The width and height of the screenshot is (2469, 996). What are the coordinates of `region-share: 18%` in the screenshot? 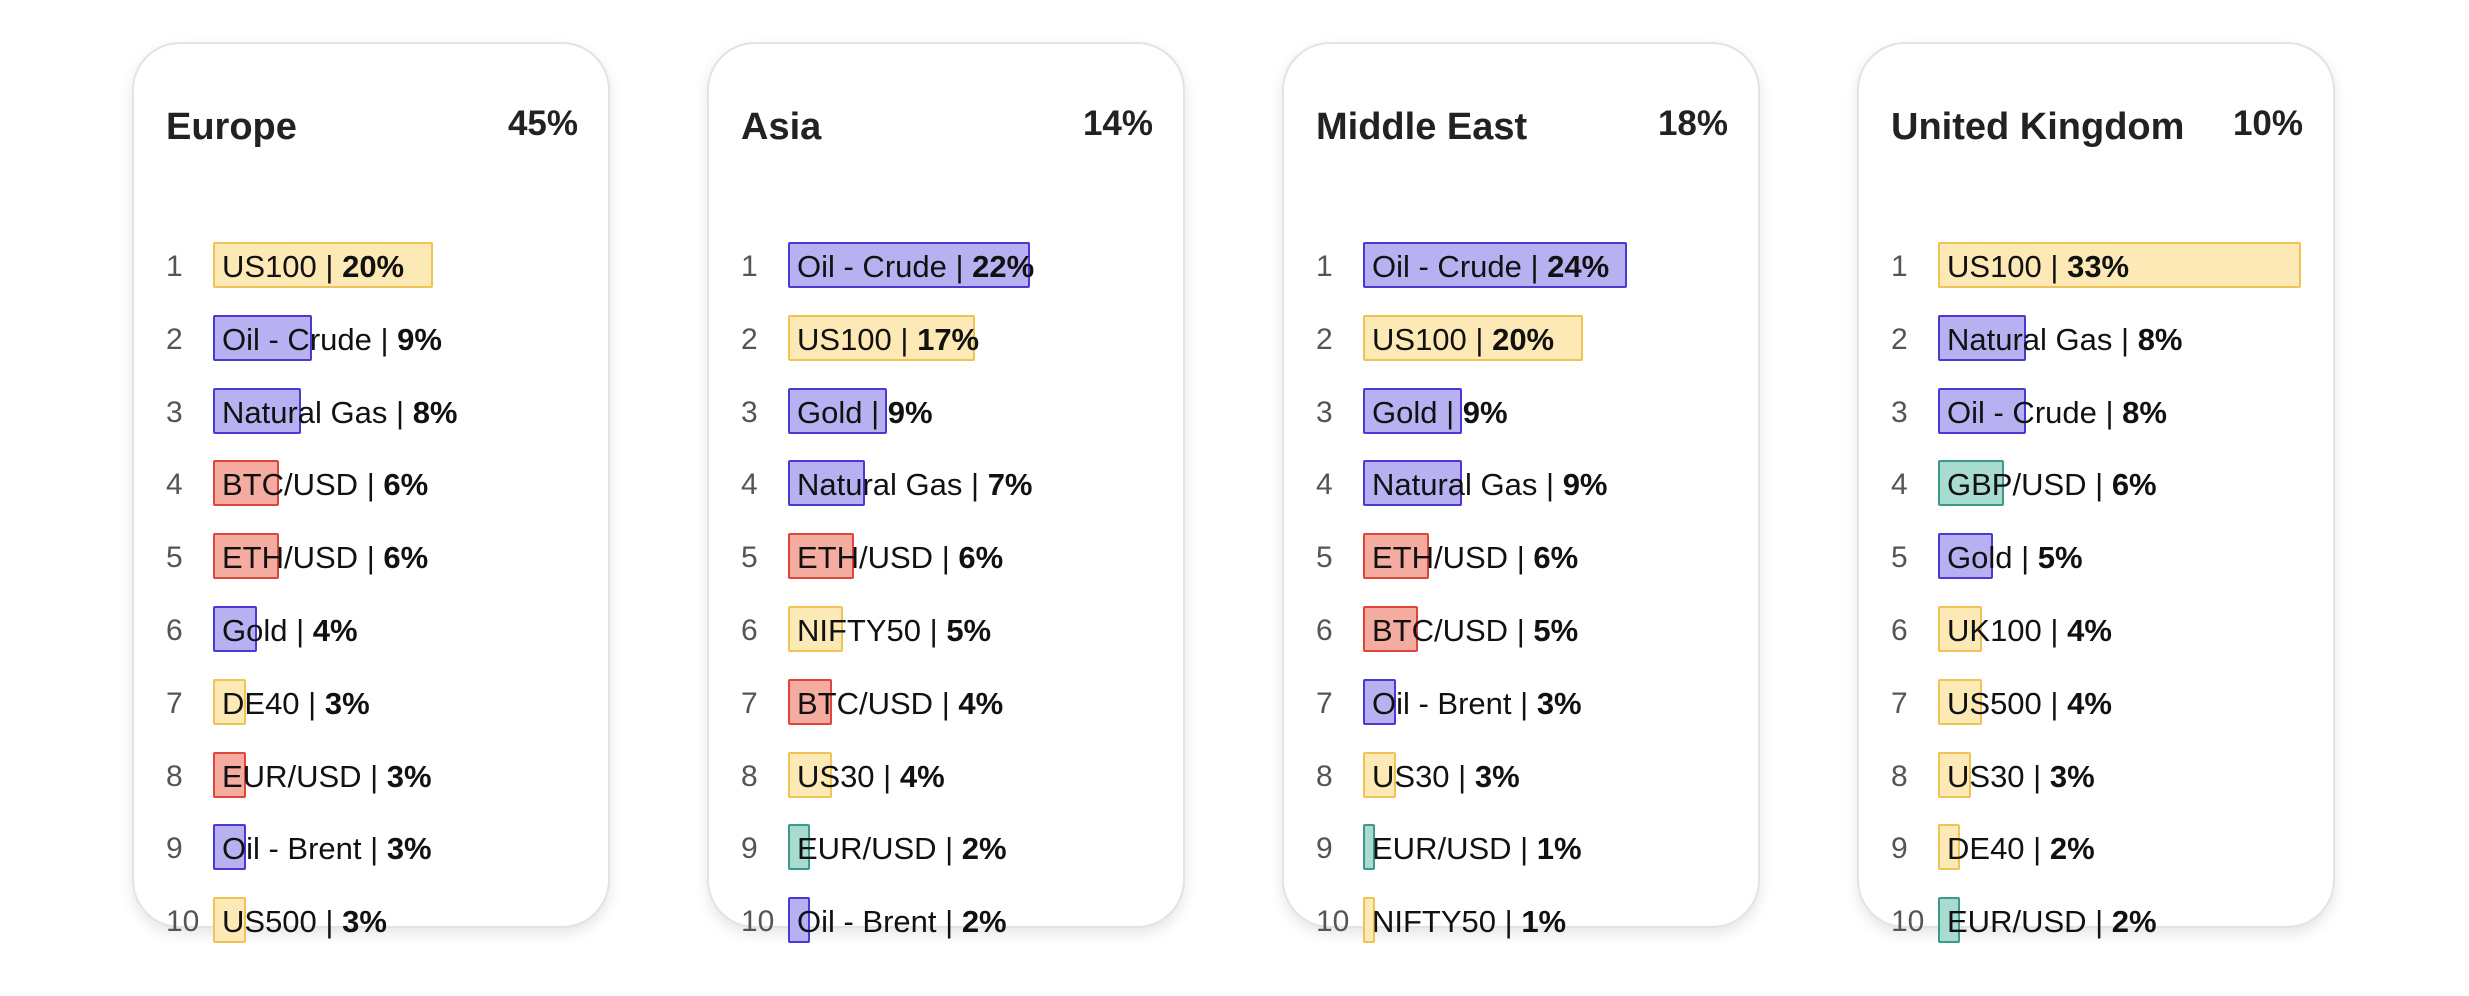 It's located at (1692, 123).